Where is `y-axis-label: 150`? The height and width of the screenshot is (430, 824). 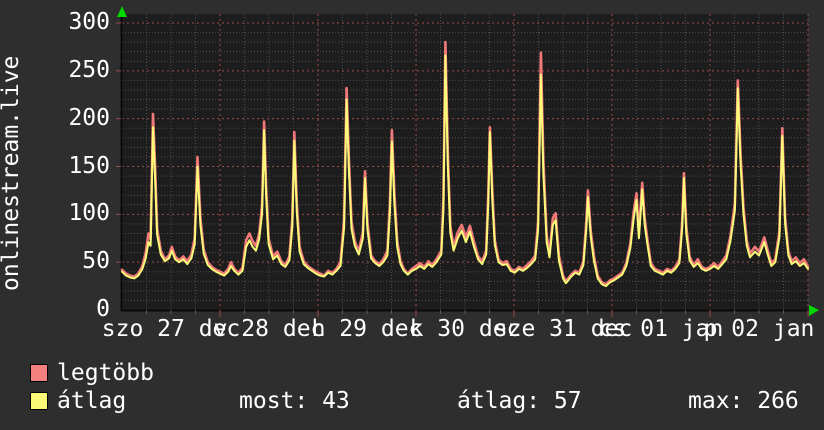
y-axis-label: 150 is located at coordinates (89, 165).